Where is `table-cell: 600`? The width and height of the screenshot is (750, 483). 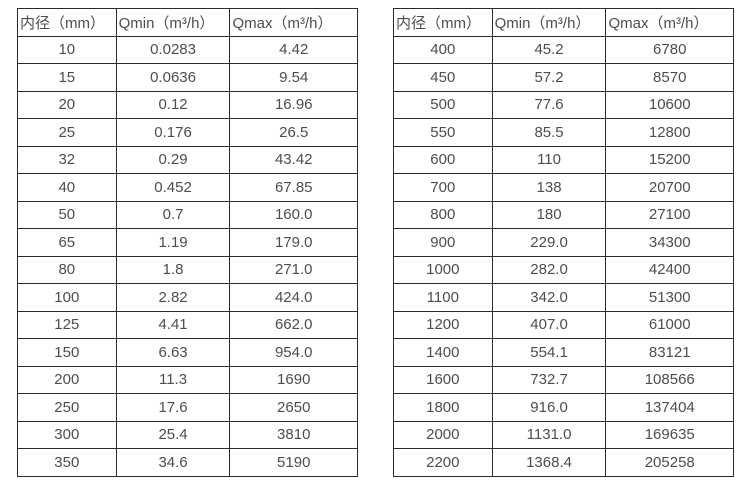
table-cell: 600 is located at coordinates (443, 159).